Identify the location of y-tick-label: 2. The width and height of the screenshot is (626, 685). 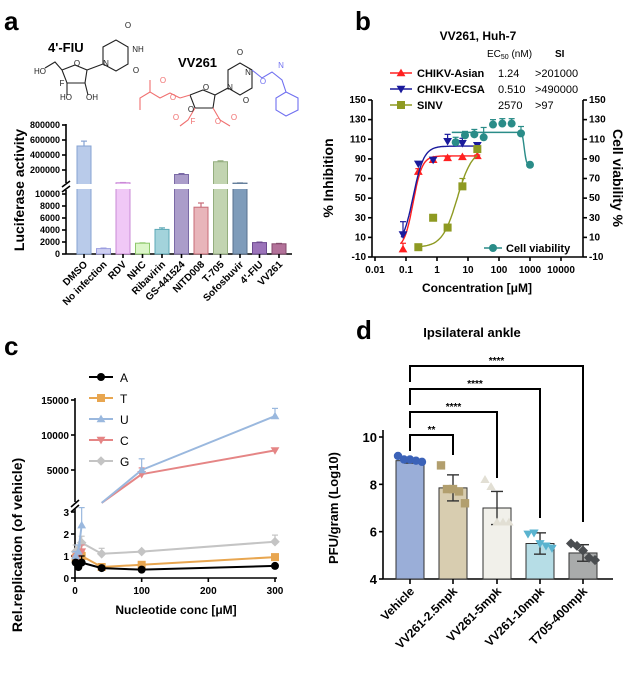
(66, 535).